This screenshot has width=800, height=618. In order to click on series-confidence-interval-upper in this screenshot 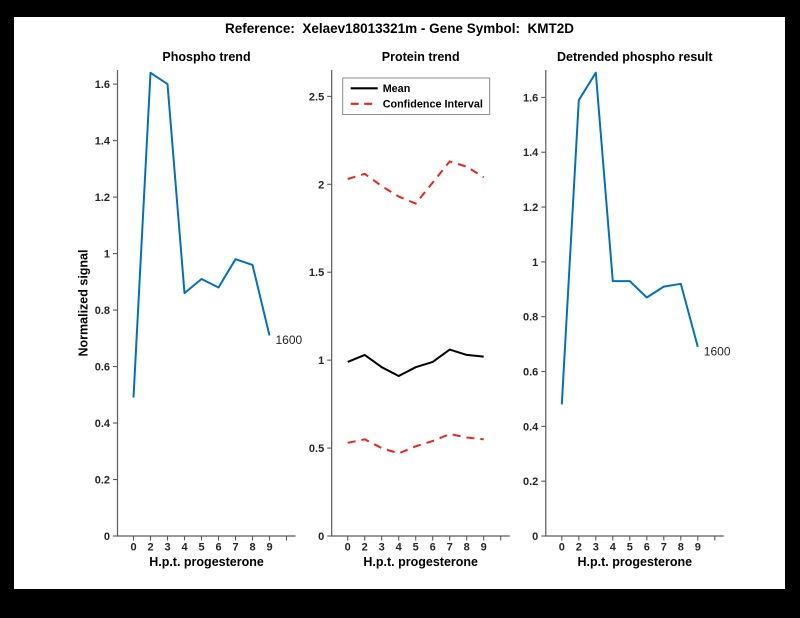, I will do `click(416, 182)`.